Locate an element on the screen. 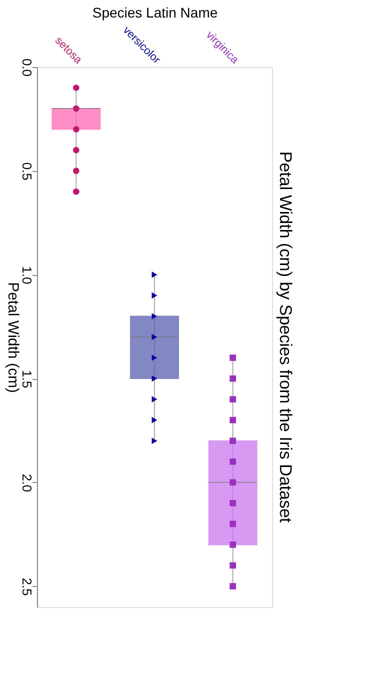 This screenshot has height=700, width=392. y-tick-label: 0.5 is located at coordinates (27, 171).